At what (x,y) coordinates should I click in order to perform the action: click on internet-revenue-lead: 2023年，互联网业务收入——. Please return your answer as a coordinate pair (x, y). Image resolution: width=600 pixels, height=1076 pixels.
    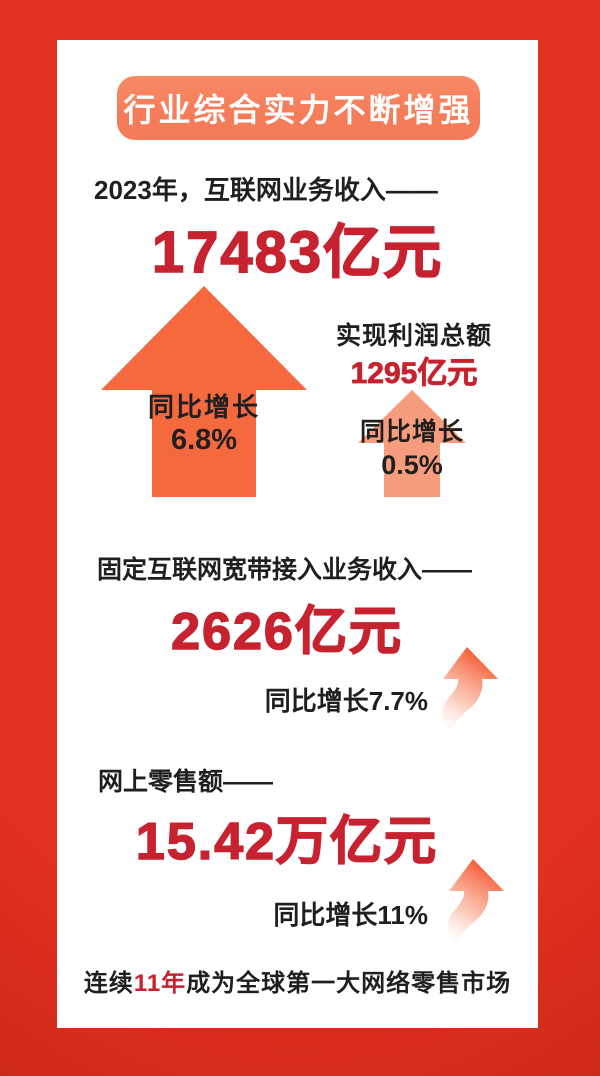
    Looking at the image, I should click on (266, 190).